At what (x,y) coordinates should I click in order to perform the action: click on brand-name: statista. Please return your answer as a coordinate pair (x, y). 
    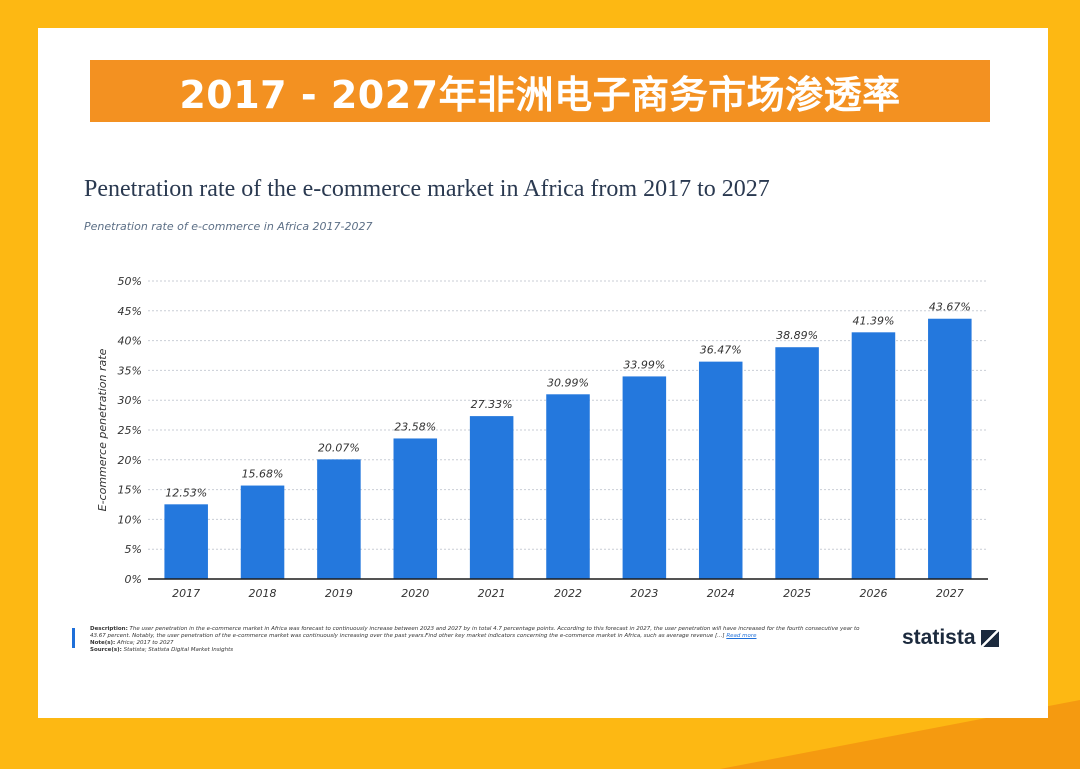
    Looking at the image, I should click on (939, 637).